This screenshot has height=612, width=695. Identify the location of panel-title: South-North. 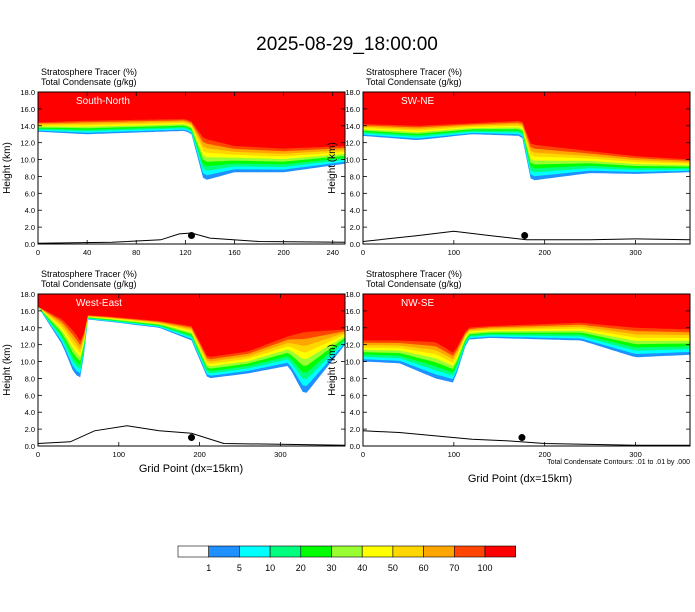
(103, 101).